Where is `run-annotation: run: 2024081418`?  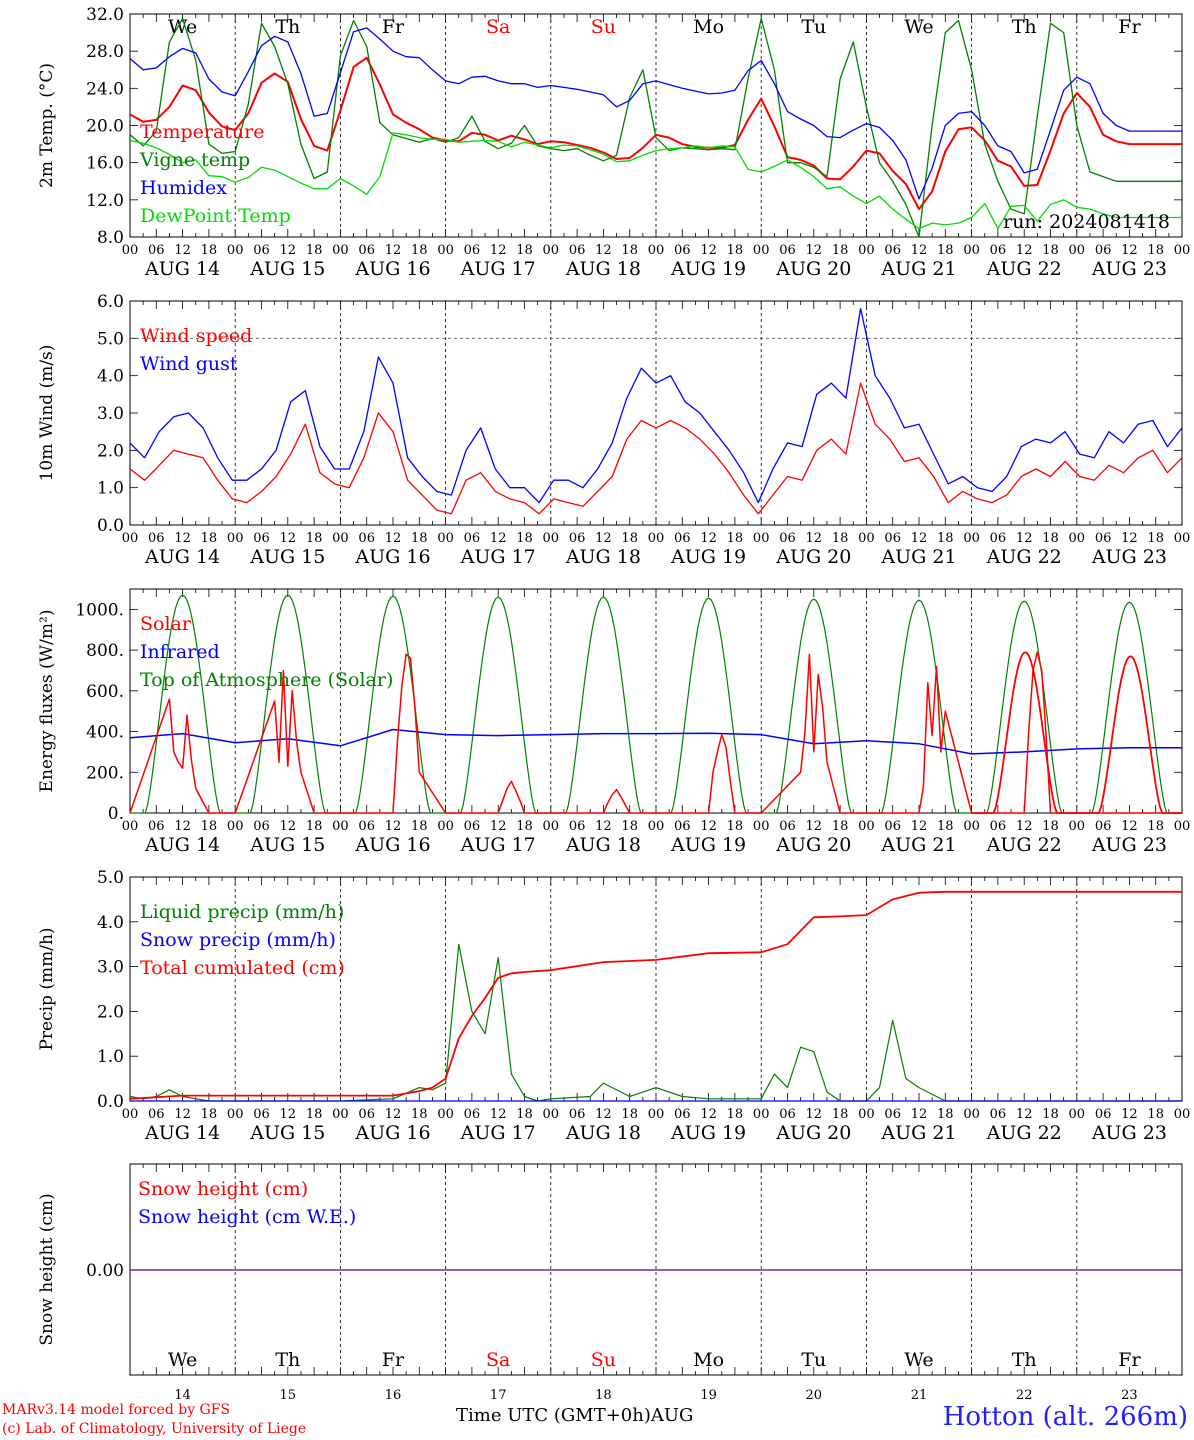 run-annotation: run: 2024081418 is located at coordinates (1086, 222).